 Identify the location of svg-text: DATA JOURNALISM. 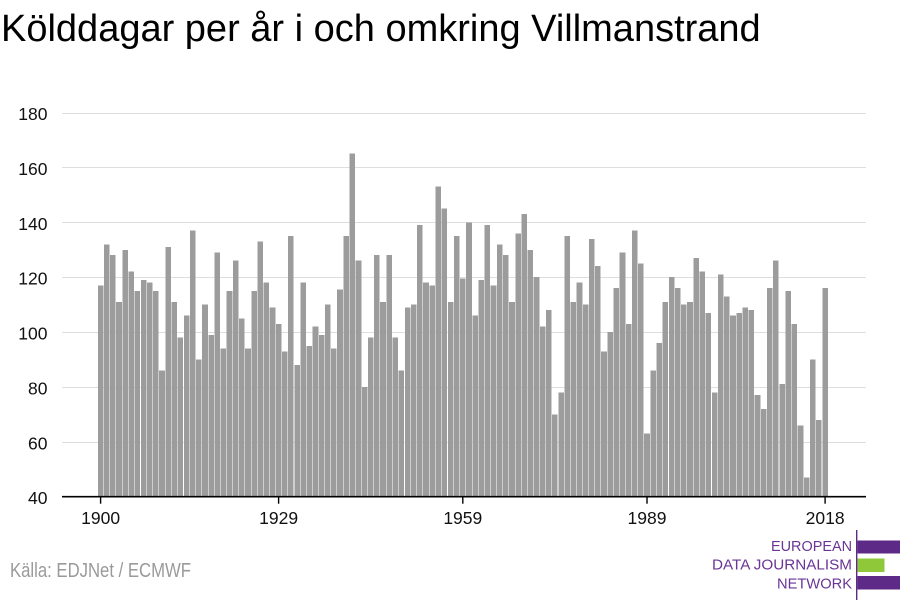
(782, 565).